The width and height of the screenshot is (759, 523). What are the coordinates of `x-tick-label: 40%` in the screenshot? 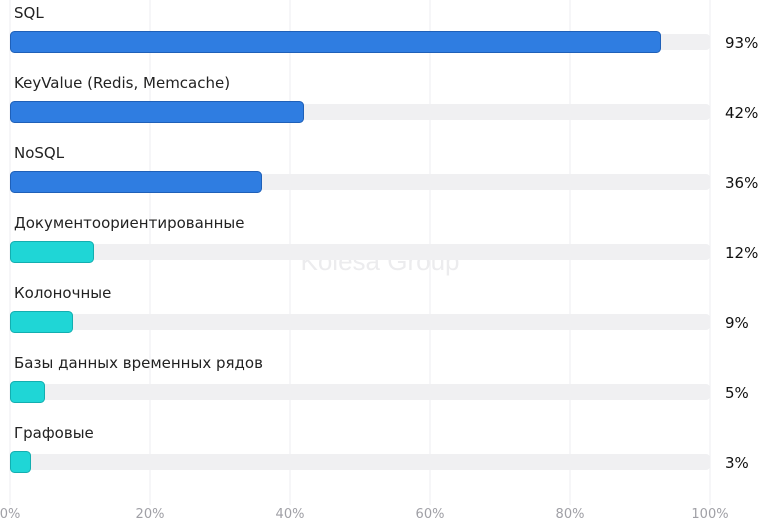 It's located at (290, 514).